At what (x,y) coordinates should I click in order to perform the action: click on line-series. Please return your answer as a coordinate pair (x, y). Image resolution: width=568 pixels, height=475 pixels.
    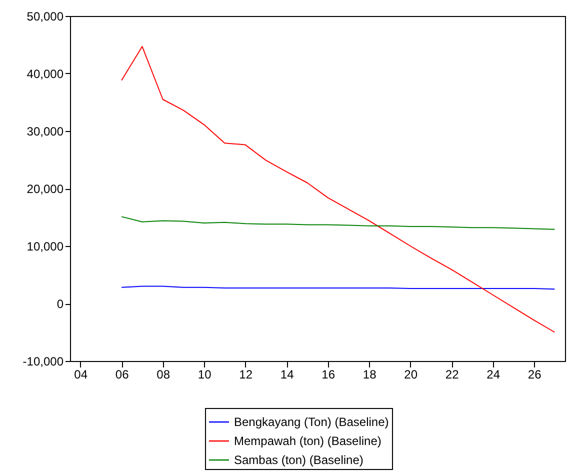
    Looking at the image, I should click on (338, 223).